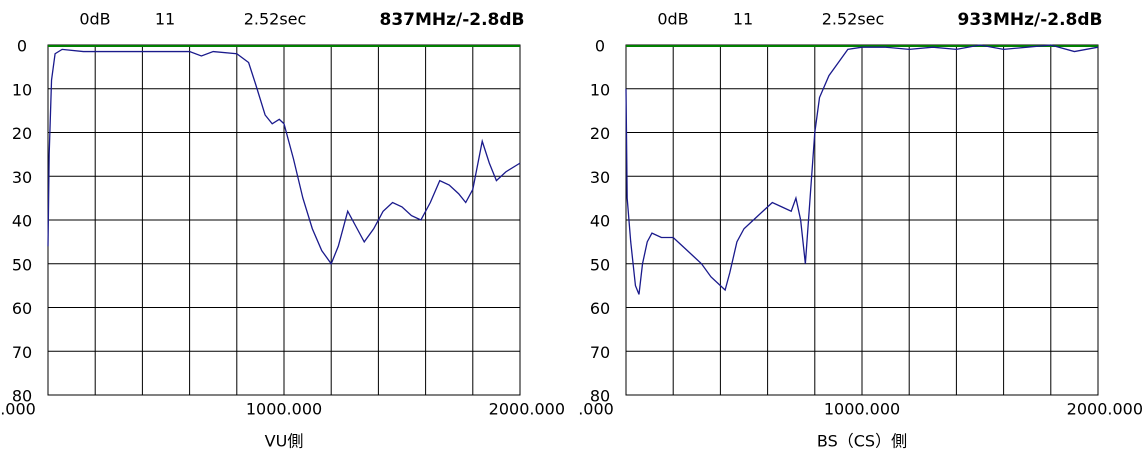 The height and width of the screenshot is (461, 1148). What do you see at coordinates (284, 441) in the screenshot?
I see `caption: VU側` at bounding box center [284, 441].